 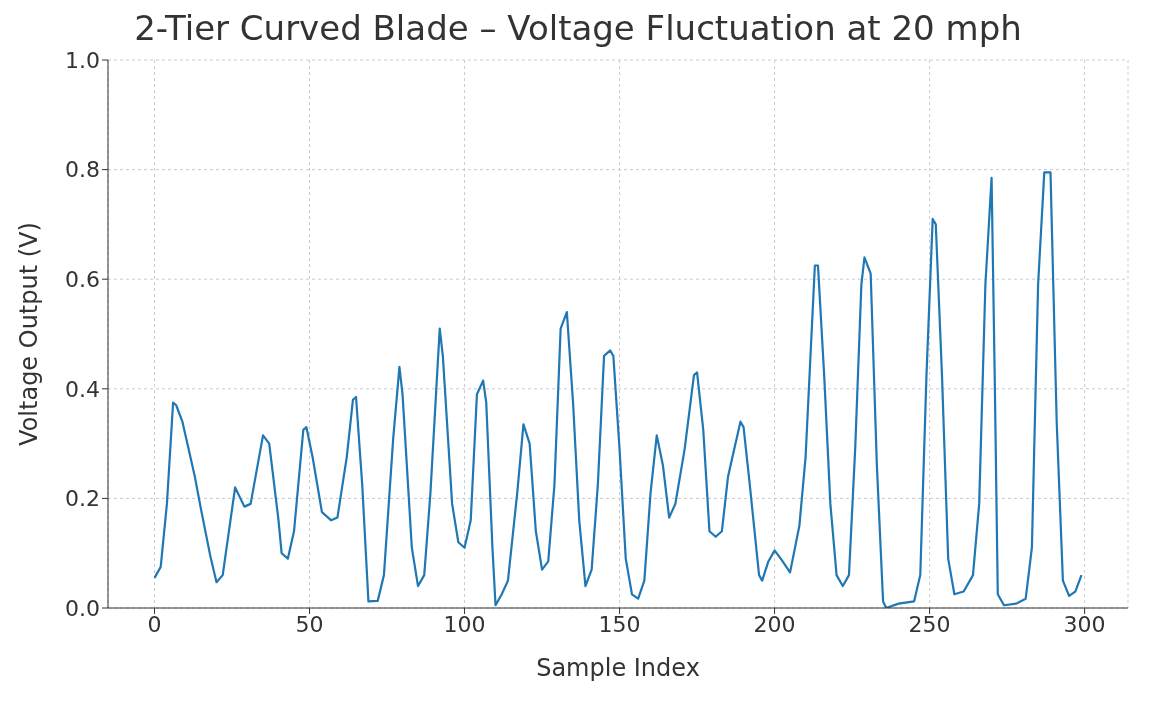 What do you see at coordinates (82, 170) in the screenshot?
I see `y-tick-label: 0.8` at bounding box center [82, 170].